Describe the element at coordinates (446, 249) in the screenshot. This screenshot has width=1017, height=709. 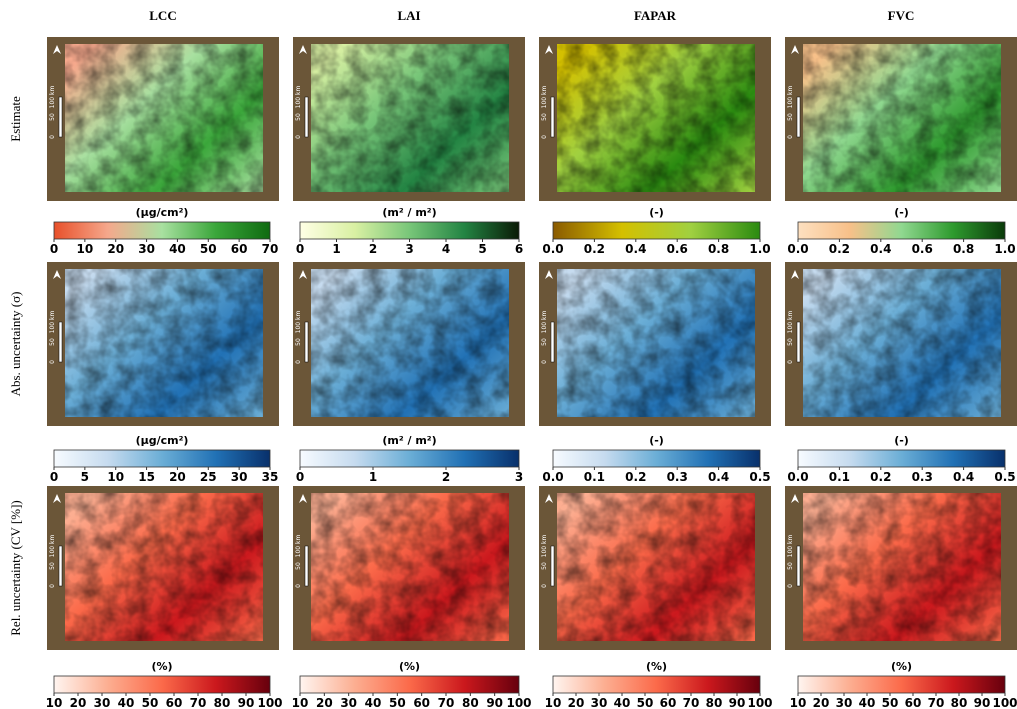
I see `colorbar-tick-label: 4` at that location.